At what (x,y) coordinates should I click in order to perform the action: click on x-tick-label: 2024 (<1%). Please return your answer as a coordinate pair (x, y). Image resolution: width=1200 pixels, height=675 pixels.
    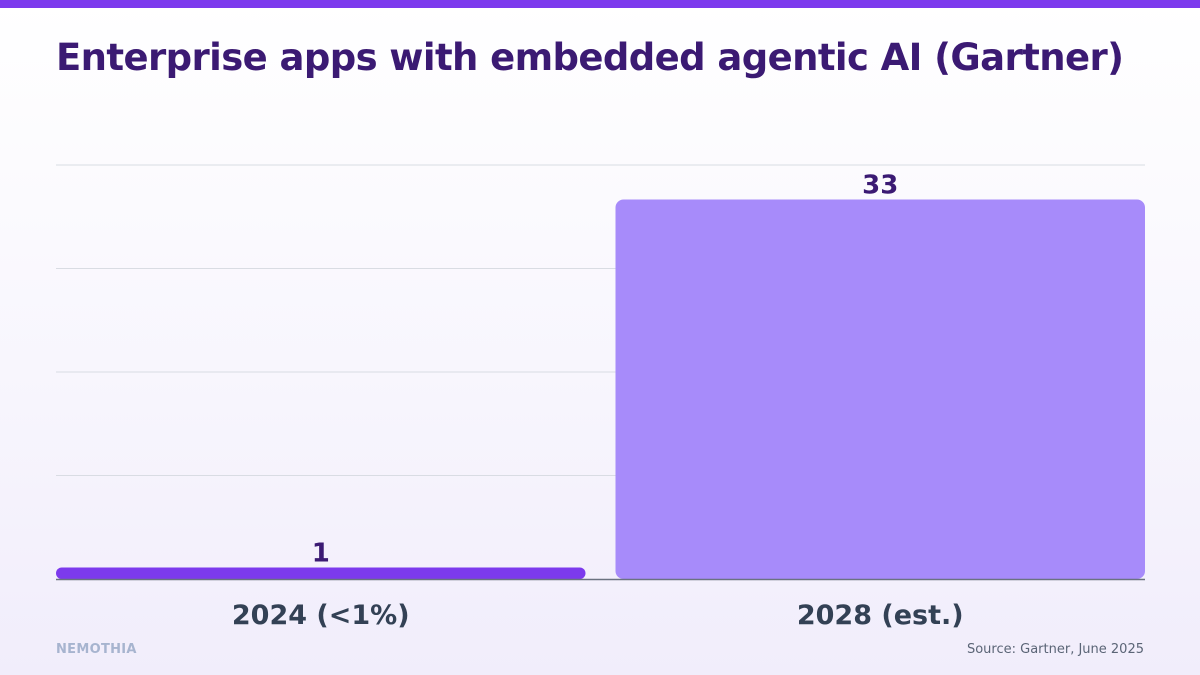
    Looking at the image, I should click on (321, 615).